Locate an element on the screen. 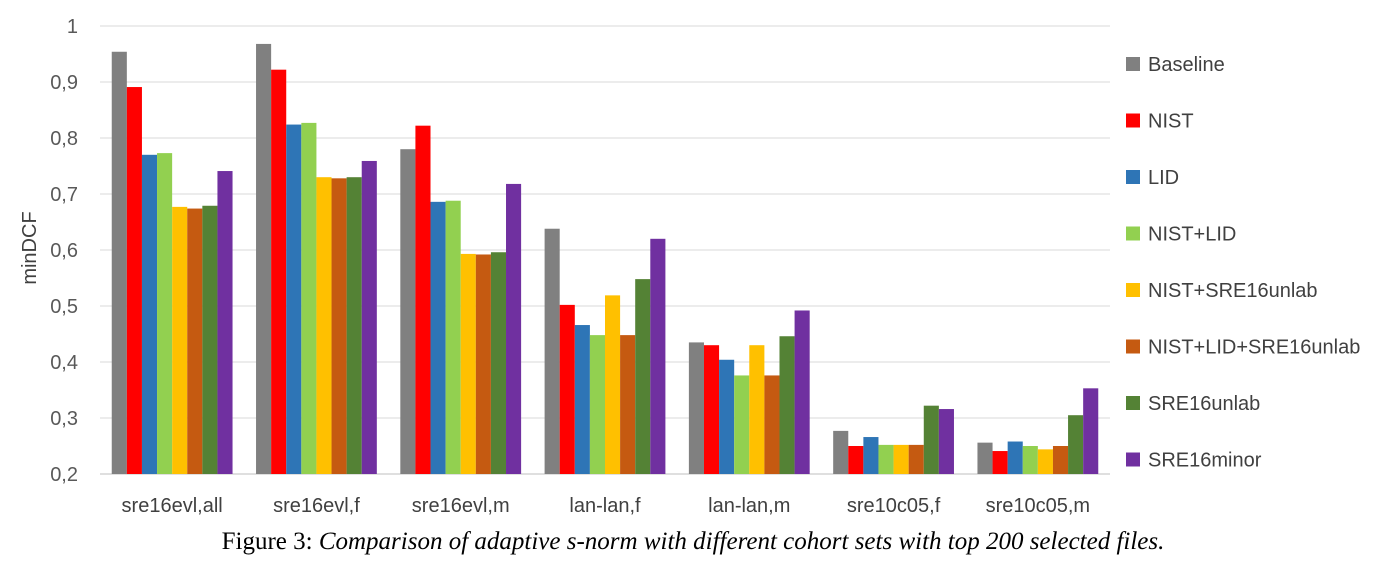 The height and width of the screenshot is (572, 1386). y-tick-labels: 0,2 0,3 0,4 0,5 0,6 0,7 0,8 0,9 1 is located at coordinates (64, 251).